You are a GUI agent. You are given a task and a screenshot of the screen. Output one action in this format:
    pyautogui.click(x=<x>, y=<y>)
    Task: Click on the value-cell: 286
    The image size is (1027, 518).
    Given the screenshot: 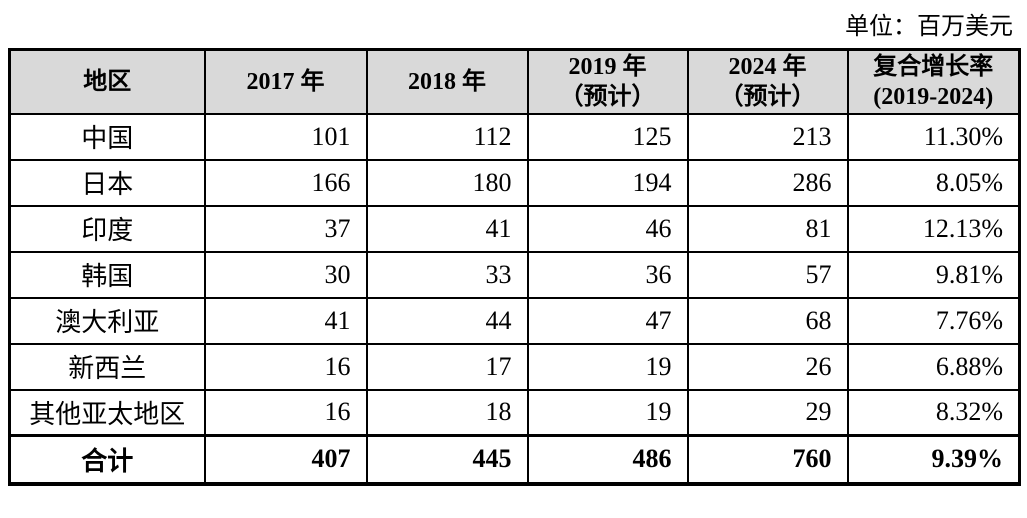 What is the action you would take?
    pyautogui.click(x=767, y=182)
    